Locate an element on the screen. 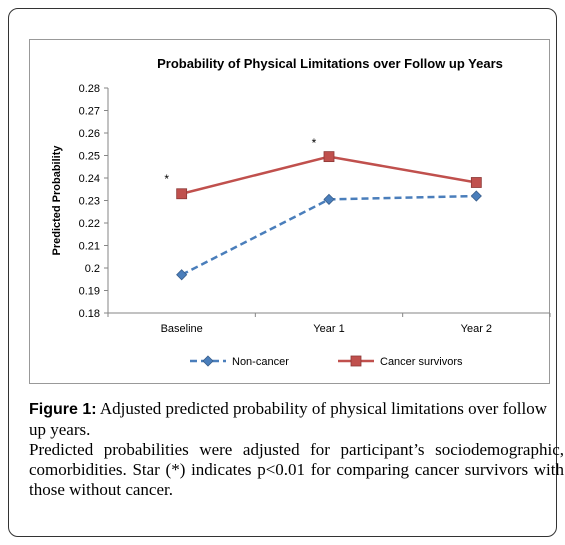  y-tick-label: 0.22 is located at coordinates (89, 224).